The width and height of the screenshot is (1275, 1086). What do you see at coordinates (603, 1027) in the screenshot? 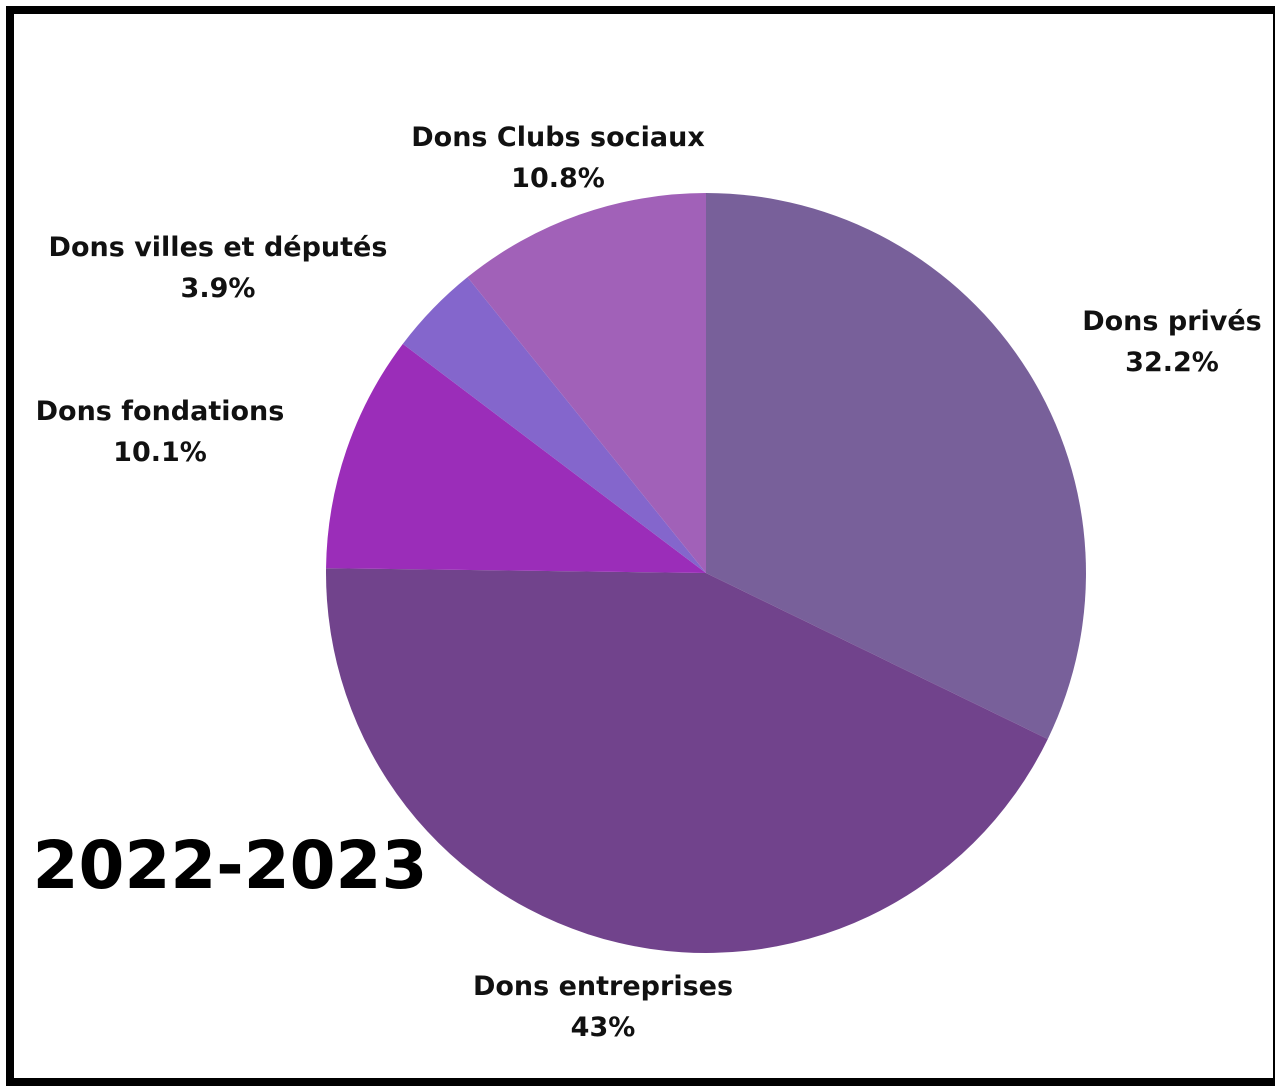
I see `slice-value-label-2: 43%` at bounding box center [603, 1027].